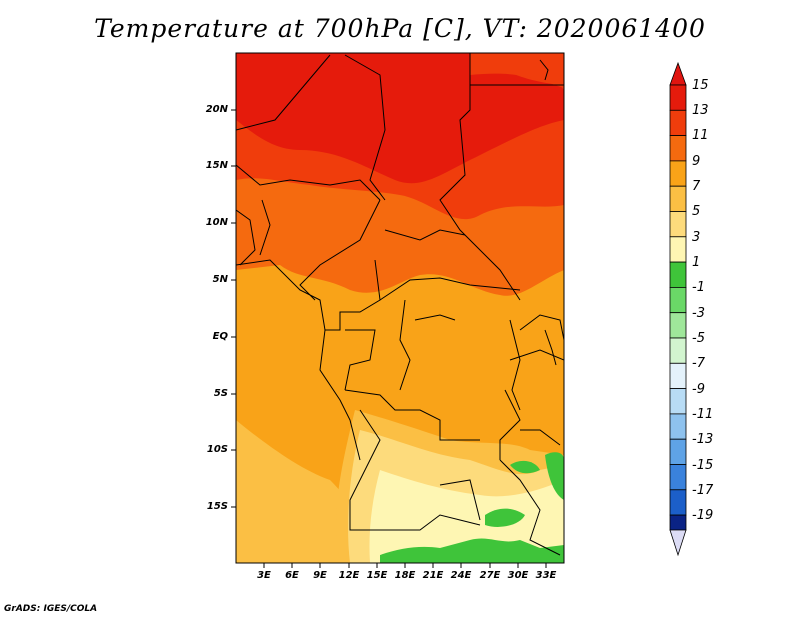  What do you see at coordinates (518, 575) in the screenshot?
I see `lon-label: 30E` at bounding box center [518, 575].